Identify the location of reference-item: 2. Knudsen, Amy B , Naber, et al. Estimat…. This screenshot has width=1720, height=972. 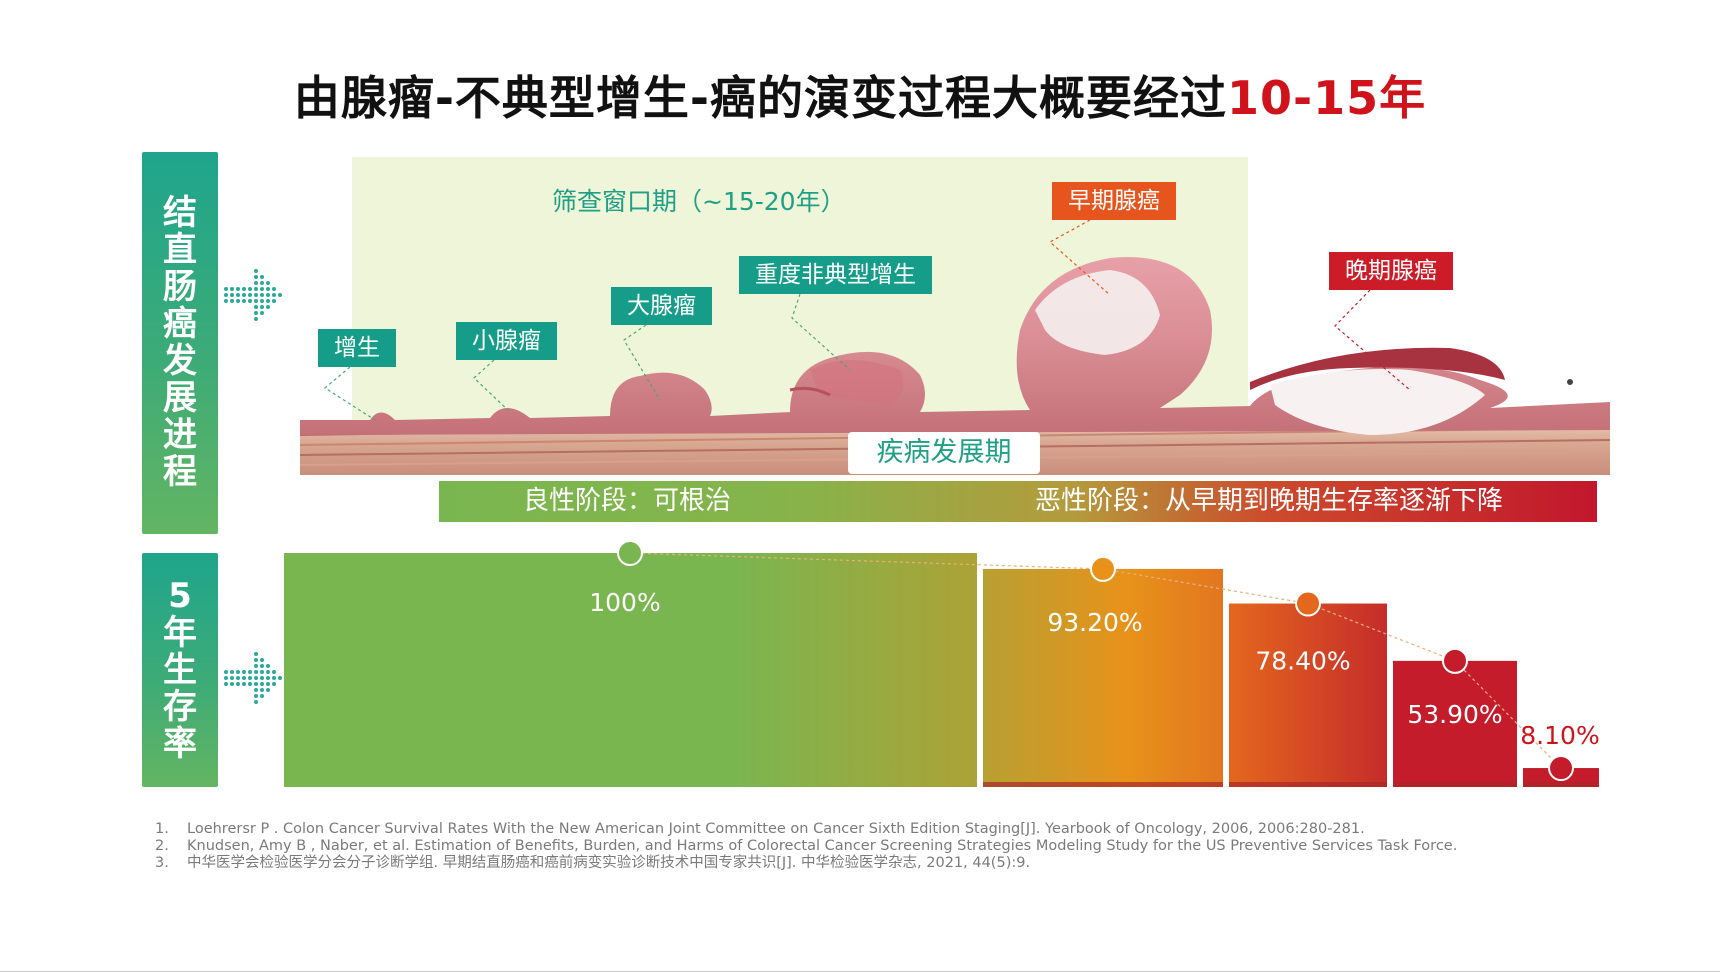
(905, 846).